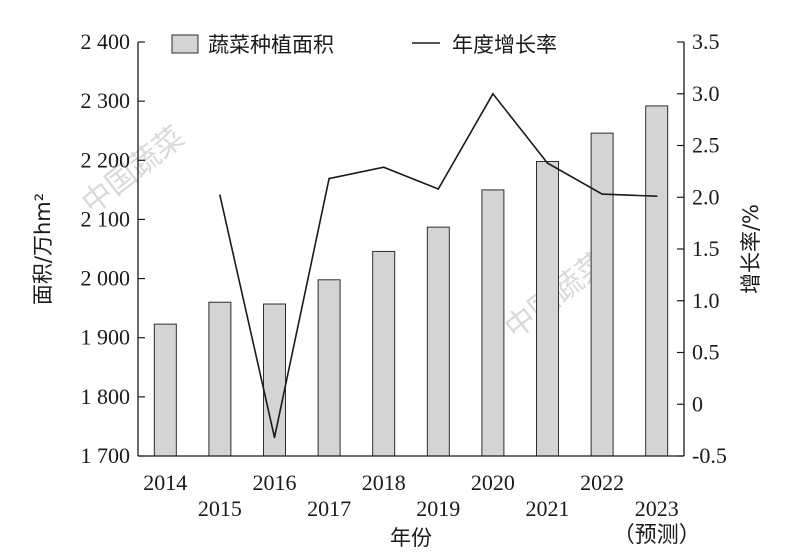 The image size is (800, 559). I want to click on bar-2017, so click(329, 368).